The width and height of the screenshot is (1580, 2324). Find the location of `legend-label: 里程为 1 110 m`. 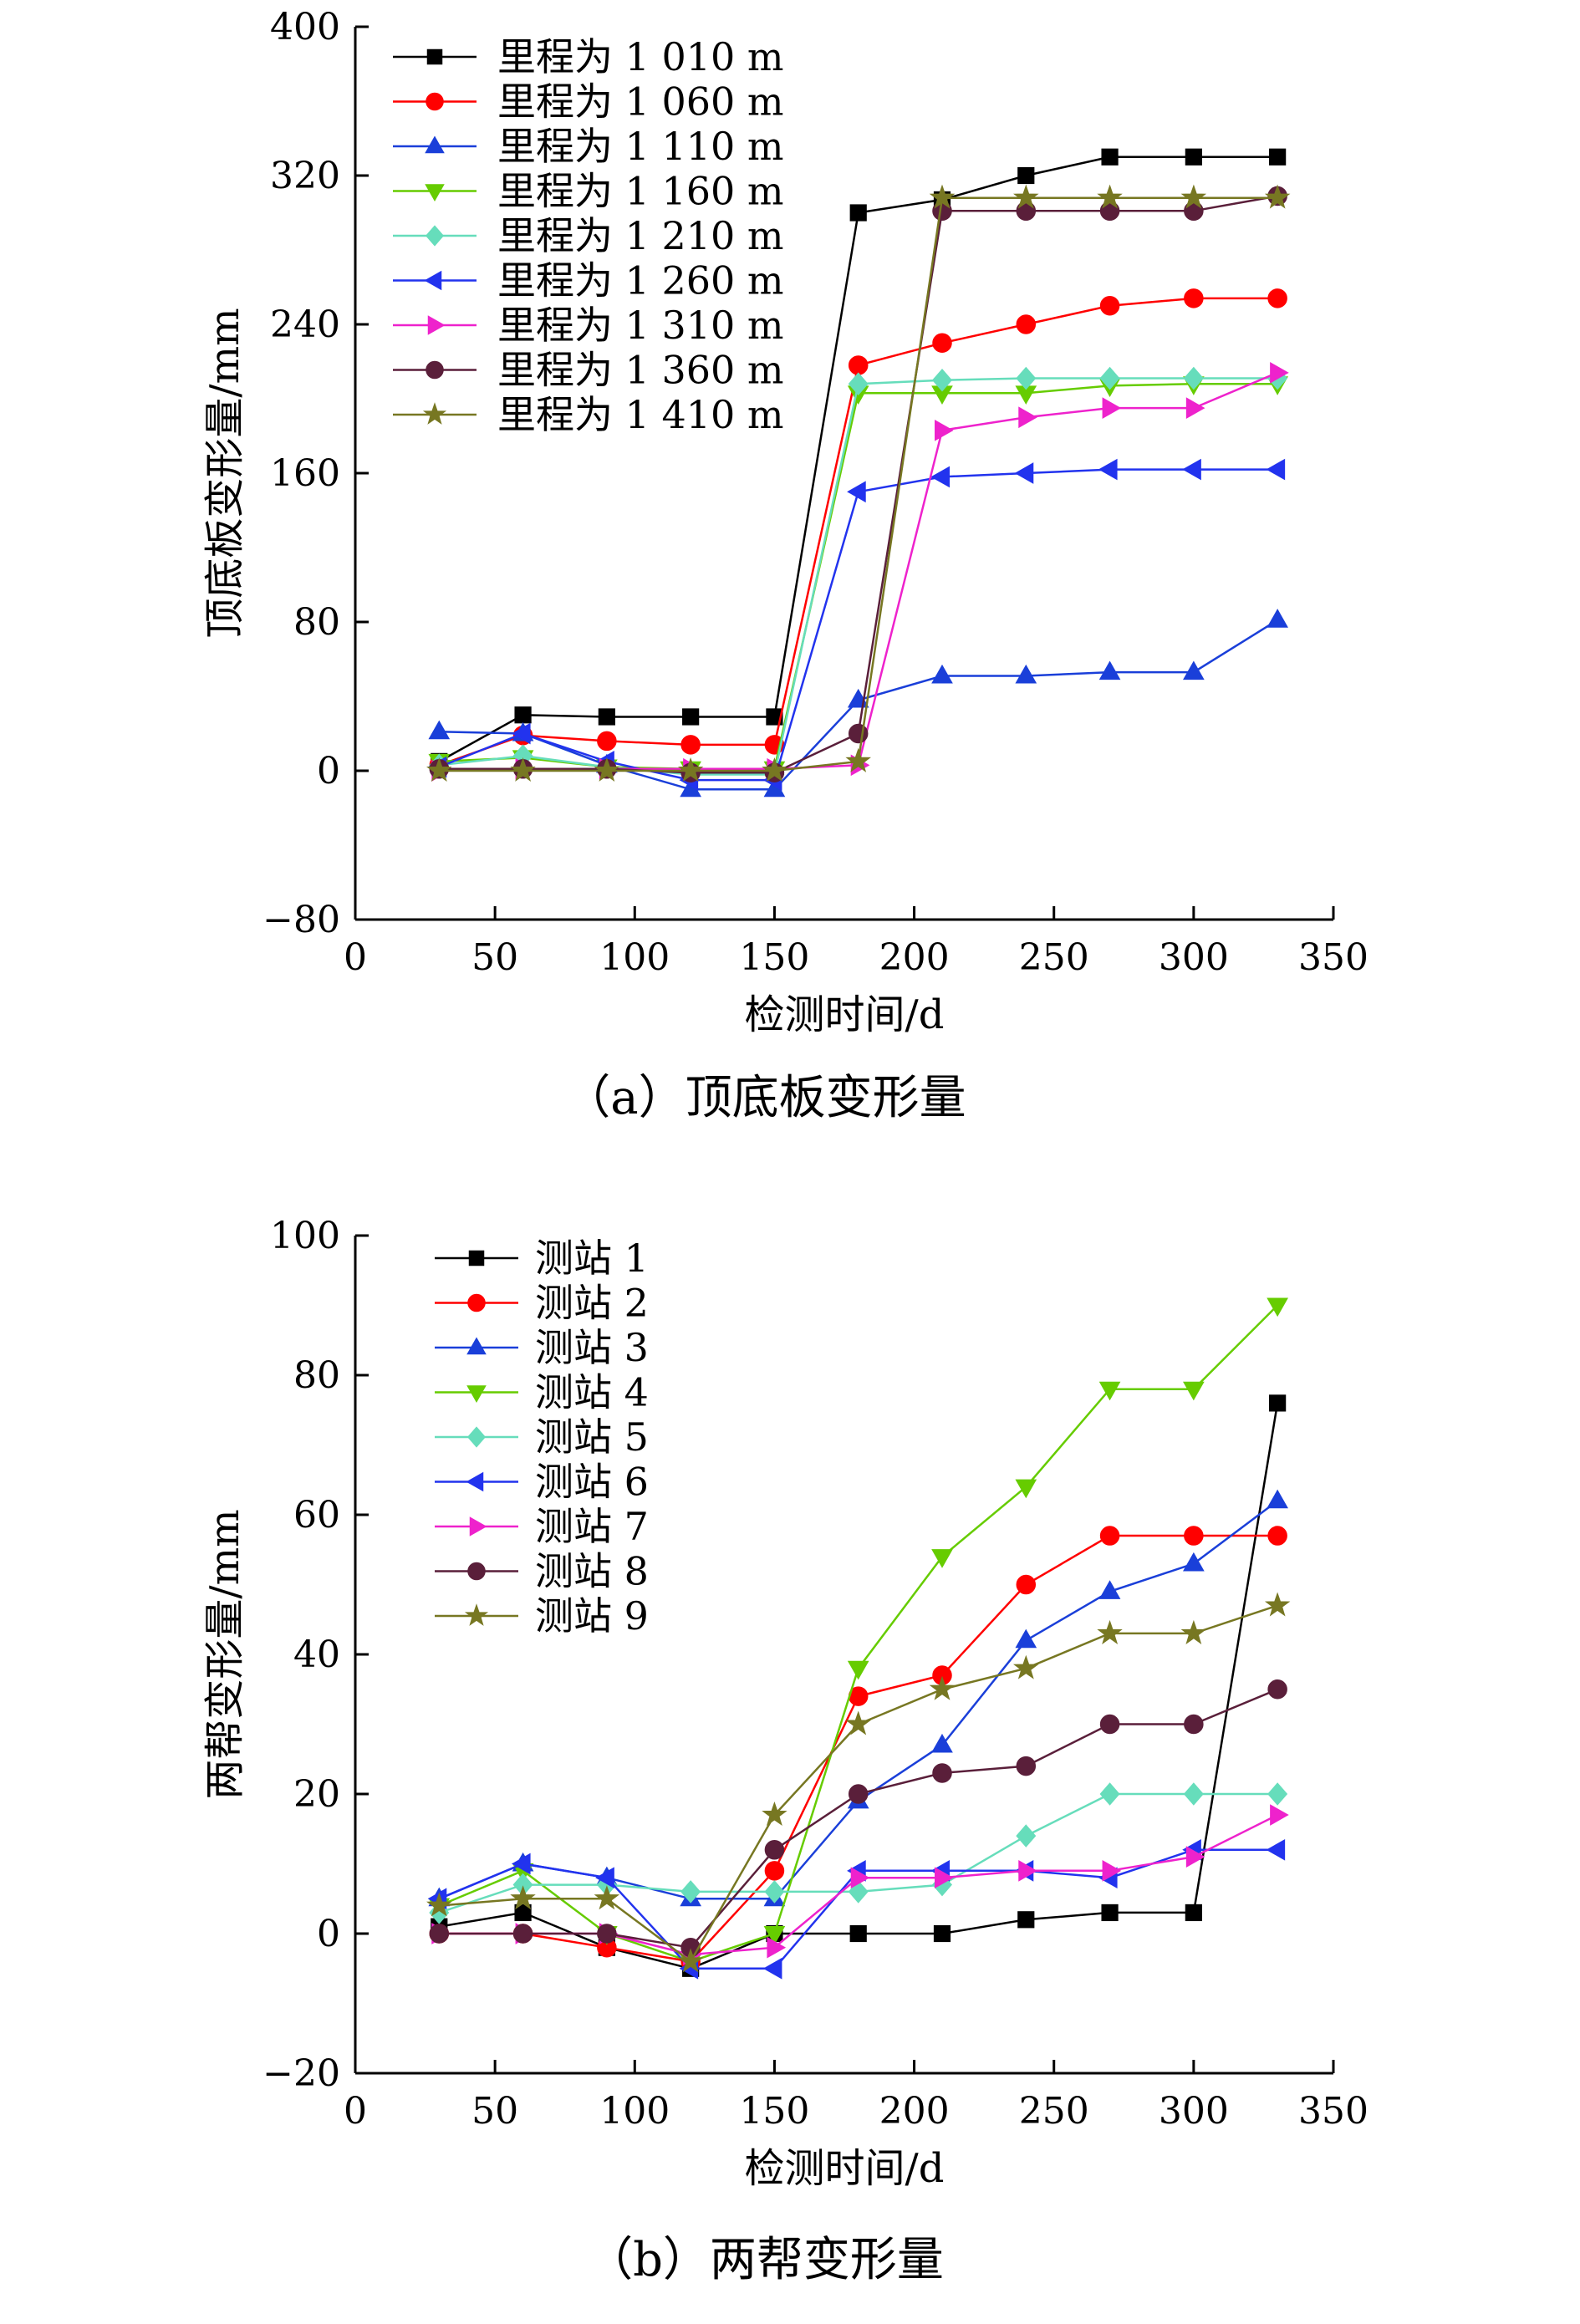

legend-label: 里程为 1 110 m is located at coordinates (640, 146).